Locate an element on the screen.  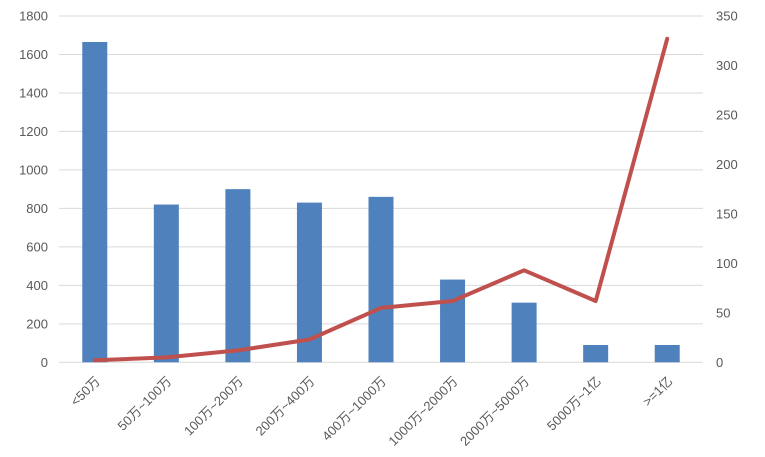
left-axis-tick-label: 1800 is located at coordinates (33, 16).